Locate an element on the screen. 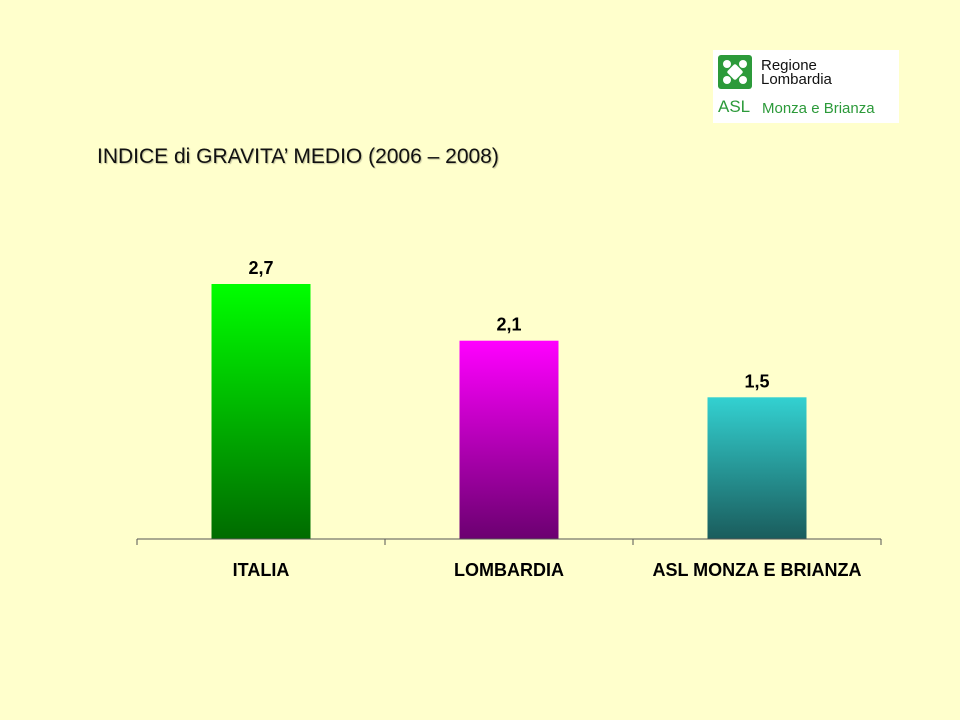  data-label-asl-monza-e-brianza: 1,5 is located at coordinates (756, 381).